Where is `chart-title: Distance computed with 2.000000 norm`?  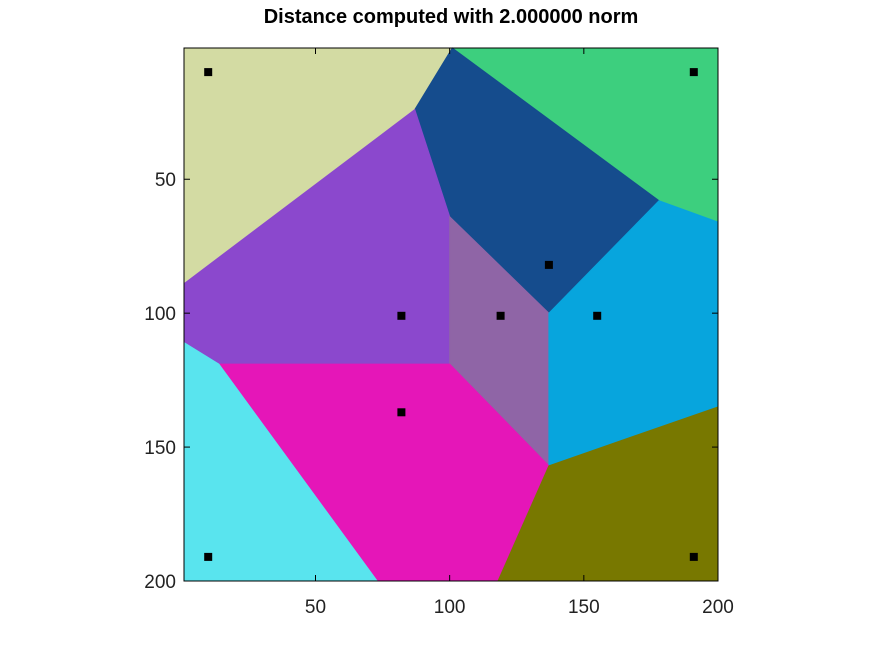 chart-title: Distance computed with 2.000000 norm is located at coordinates (451, 17).